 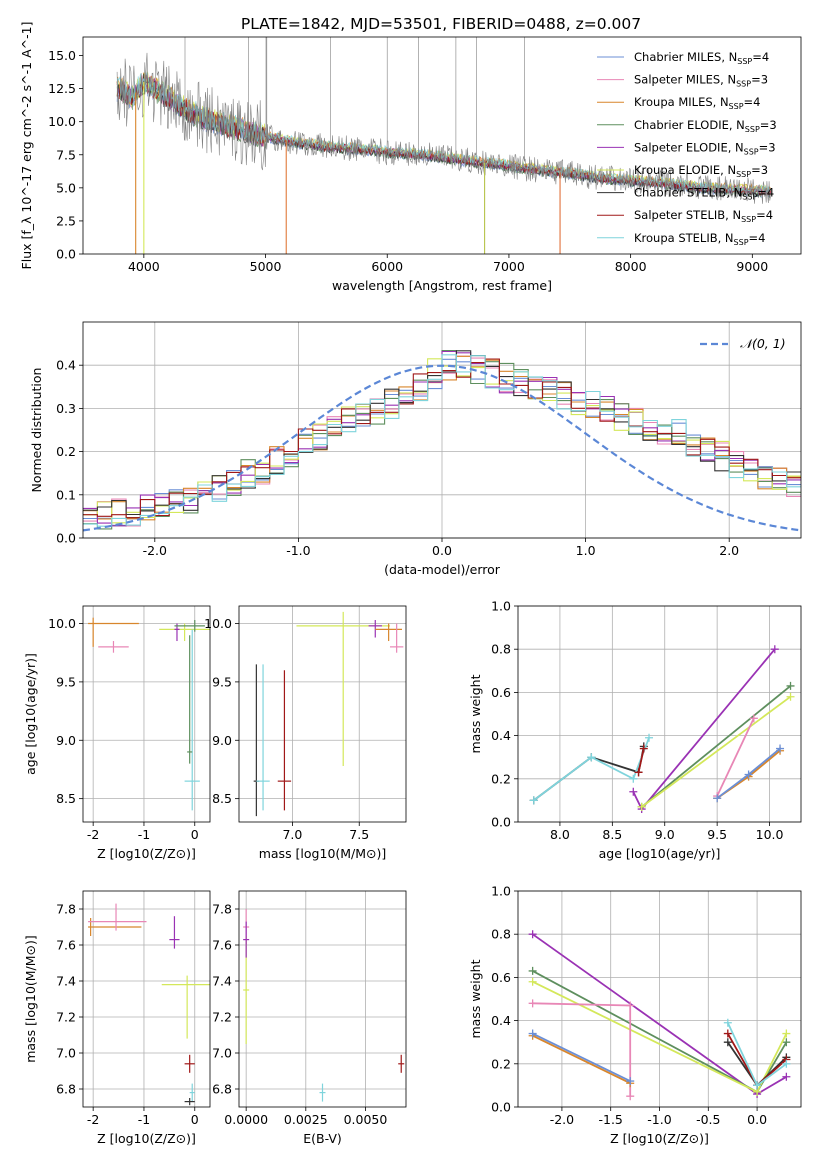 I want to click on x-tick-label: 0.0050, so click(x=366, y=1119).